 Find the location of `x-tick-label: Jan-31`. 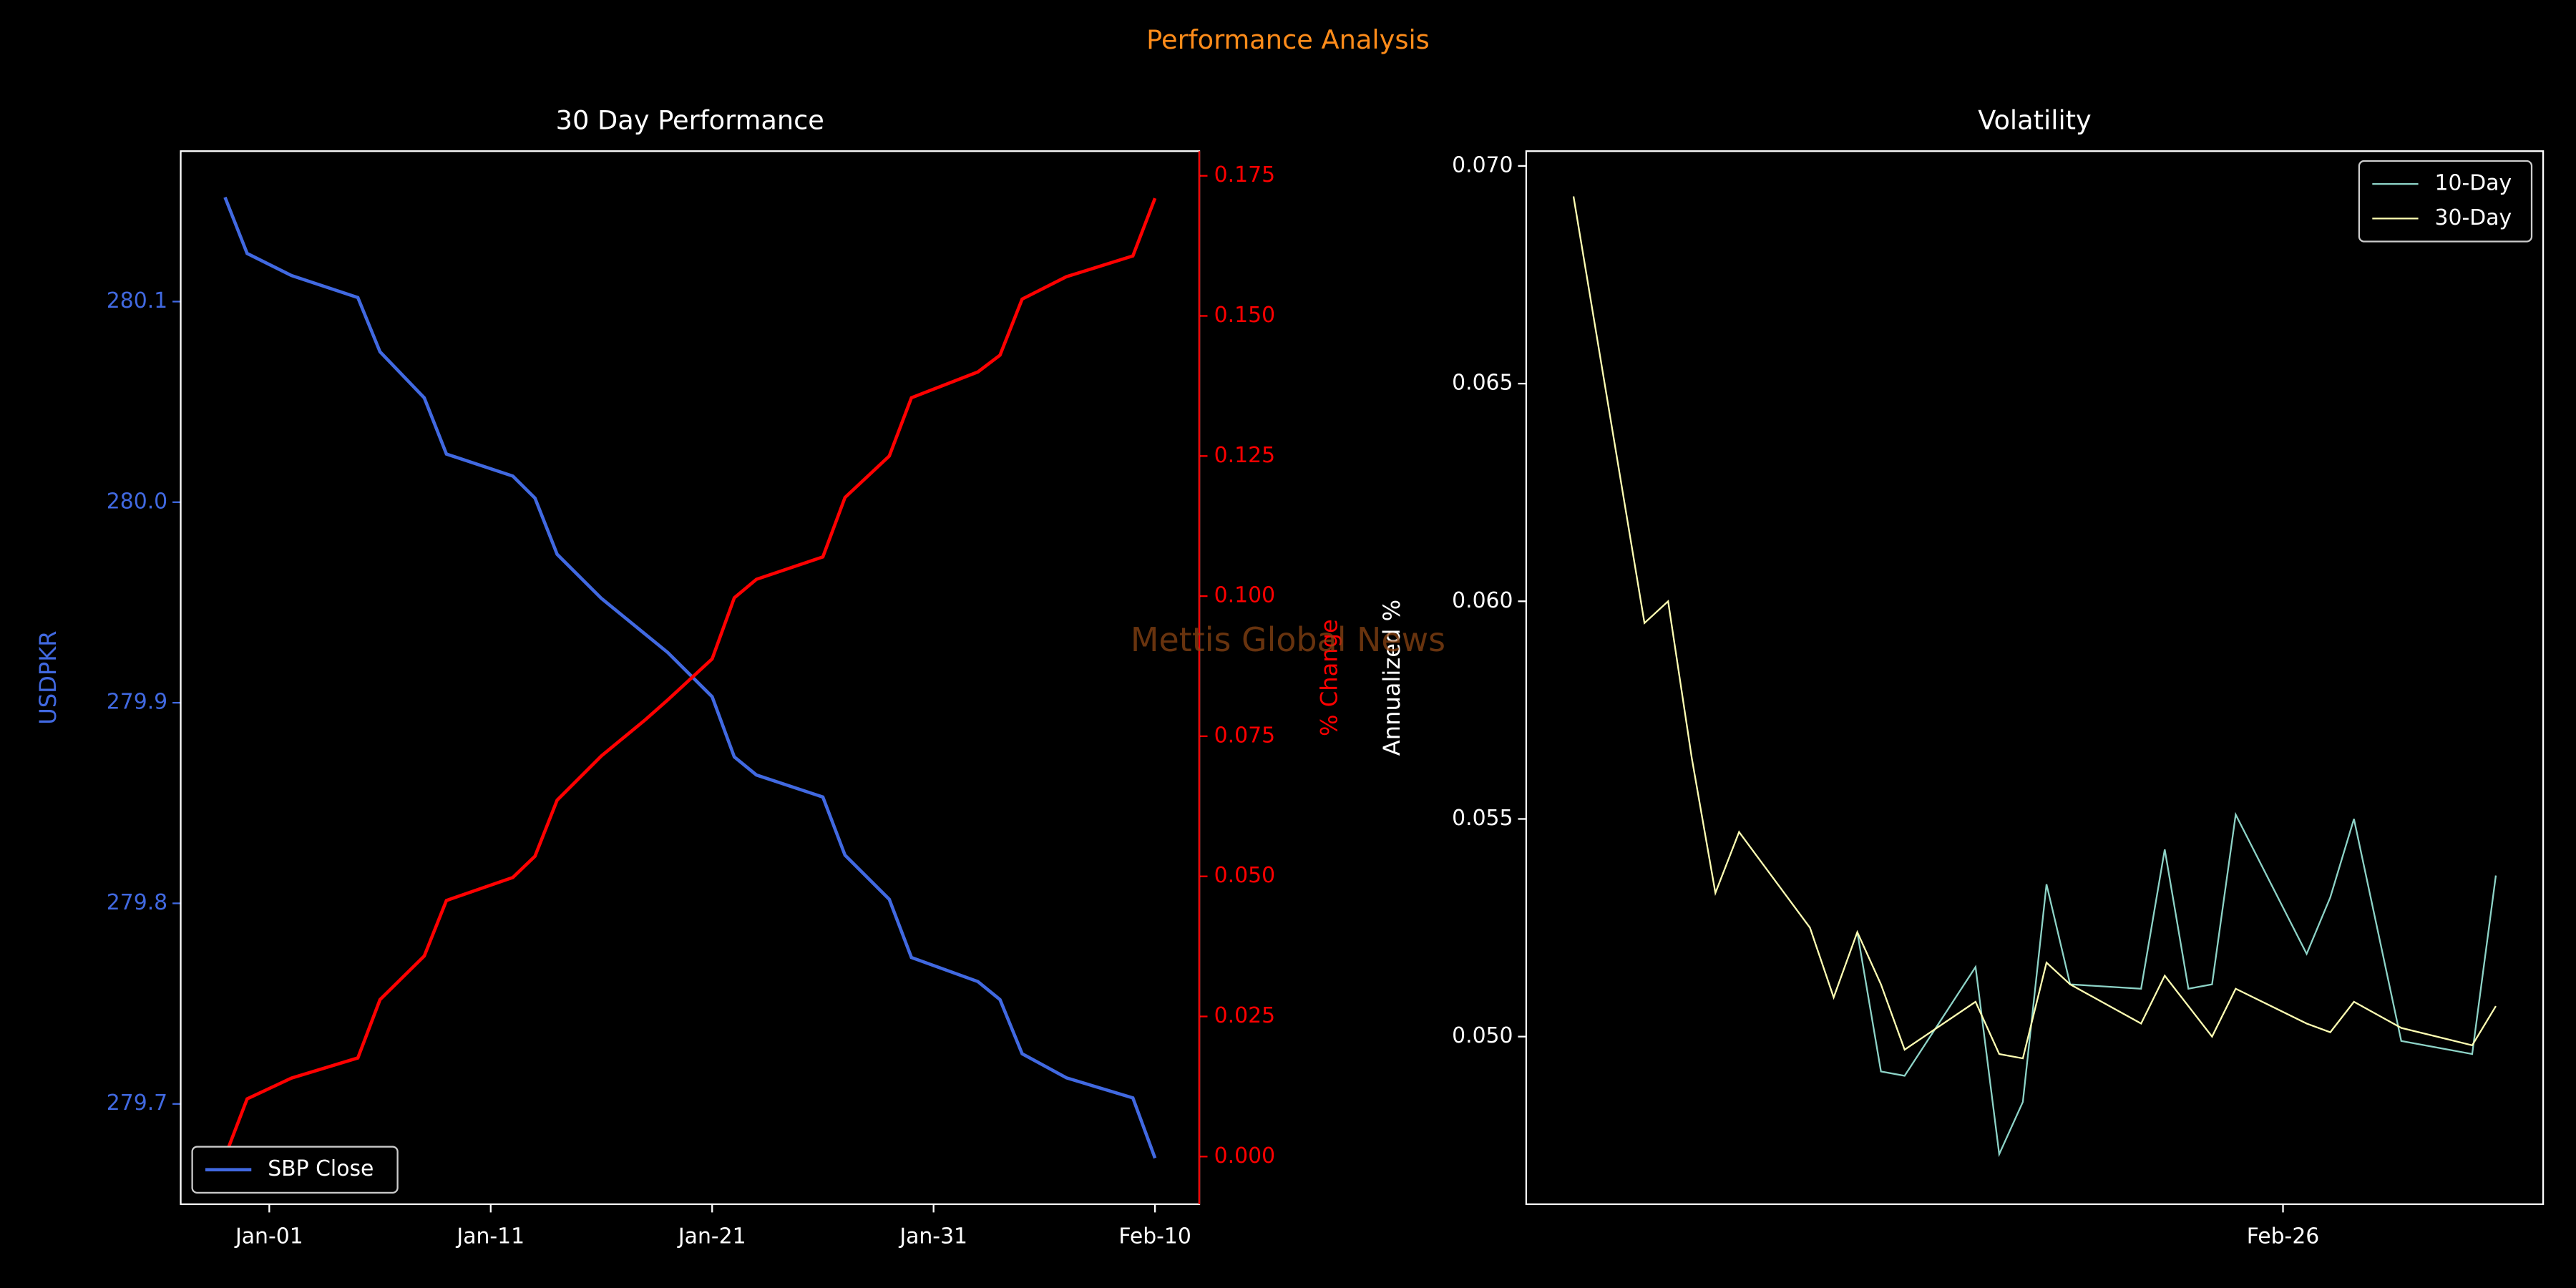

x-tick-label: Jan-31 is located at coordinates (932, 1236).